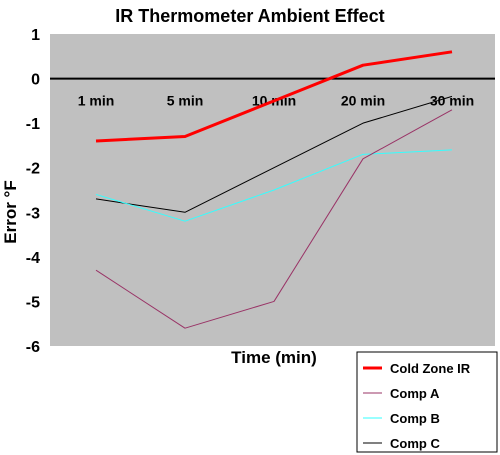 This screenshot has width=500, height=455. I want to click on x-category-label: 5 min, so click(185, 101).